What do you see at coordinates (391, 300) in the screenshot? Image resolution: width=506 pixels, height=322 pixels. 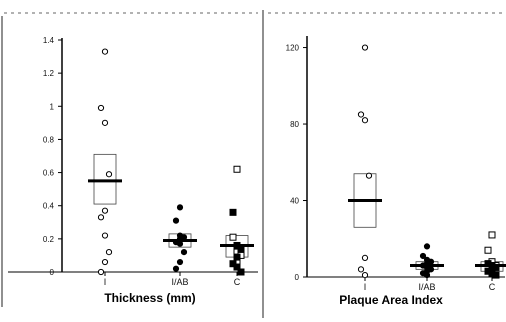 I see `plaque-area-x-title: Plaque Area Index` at bounding box center [391, 300].